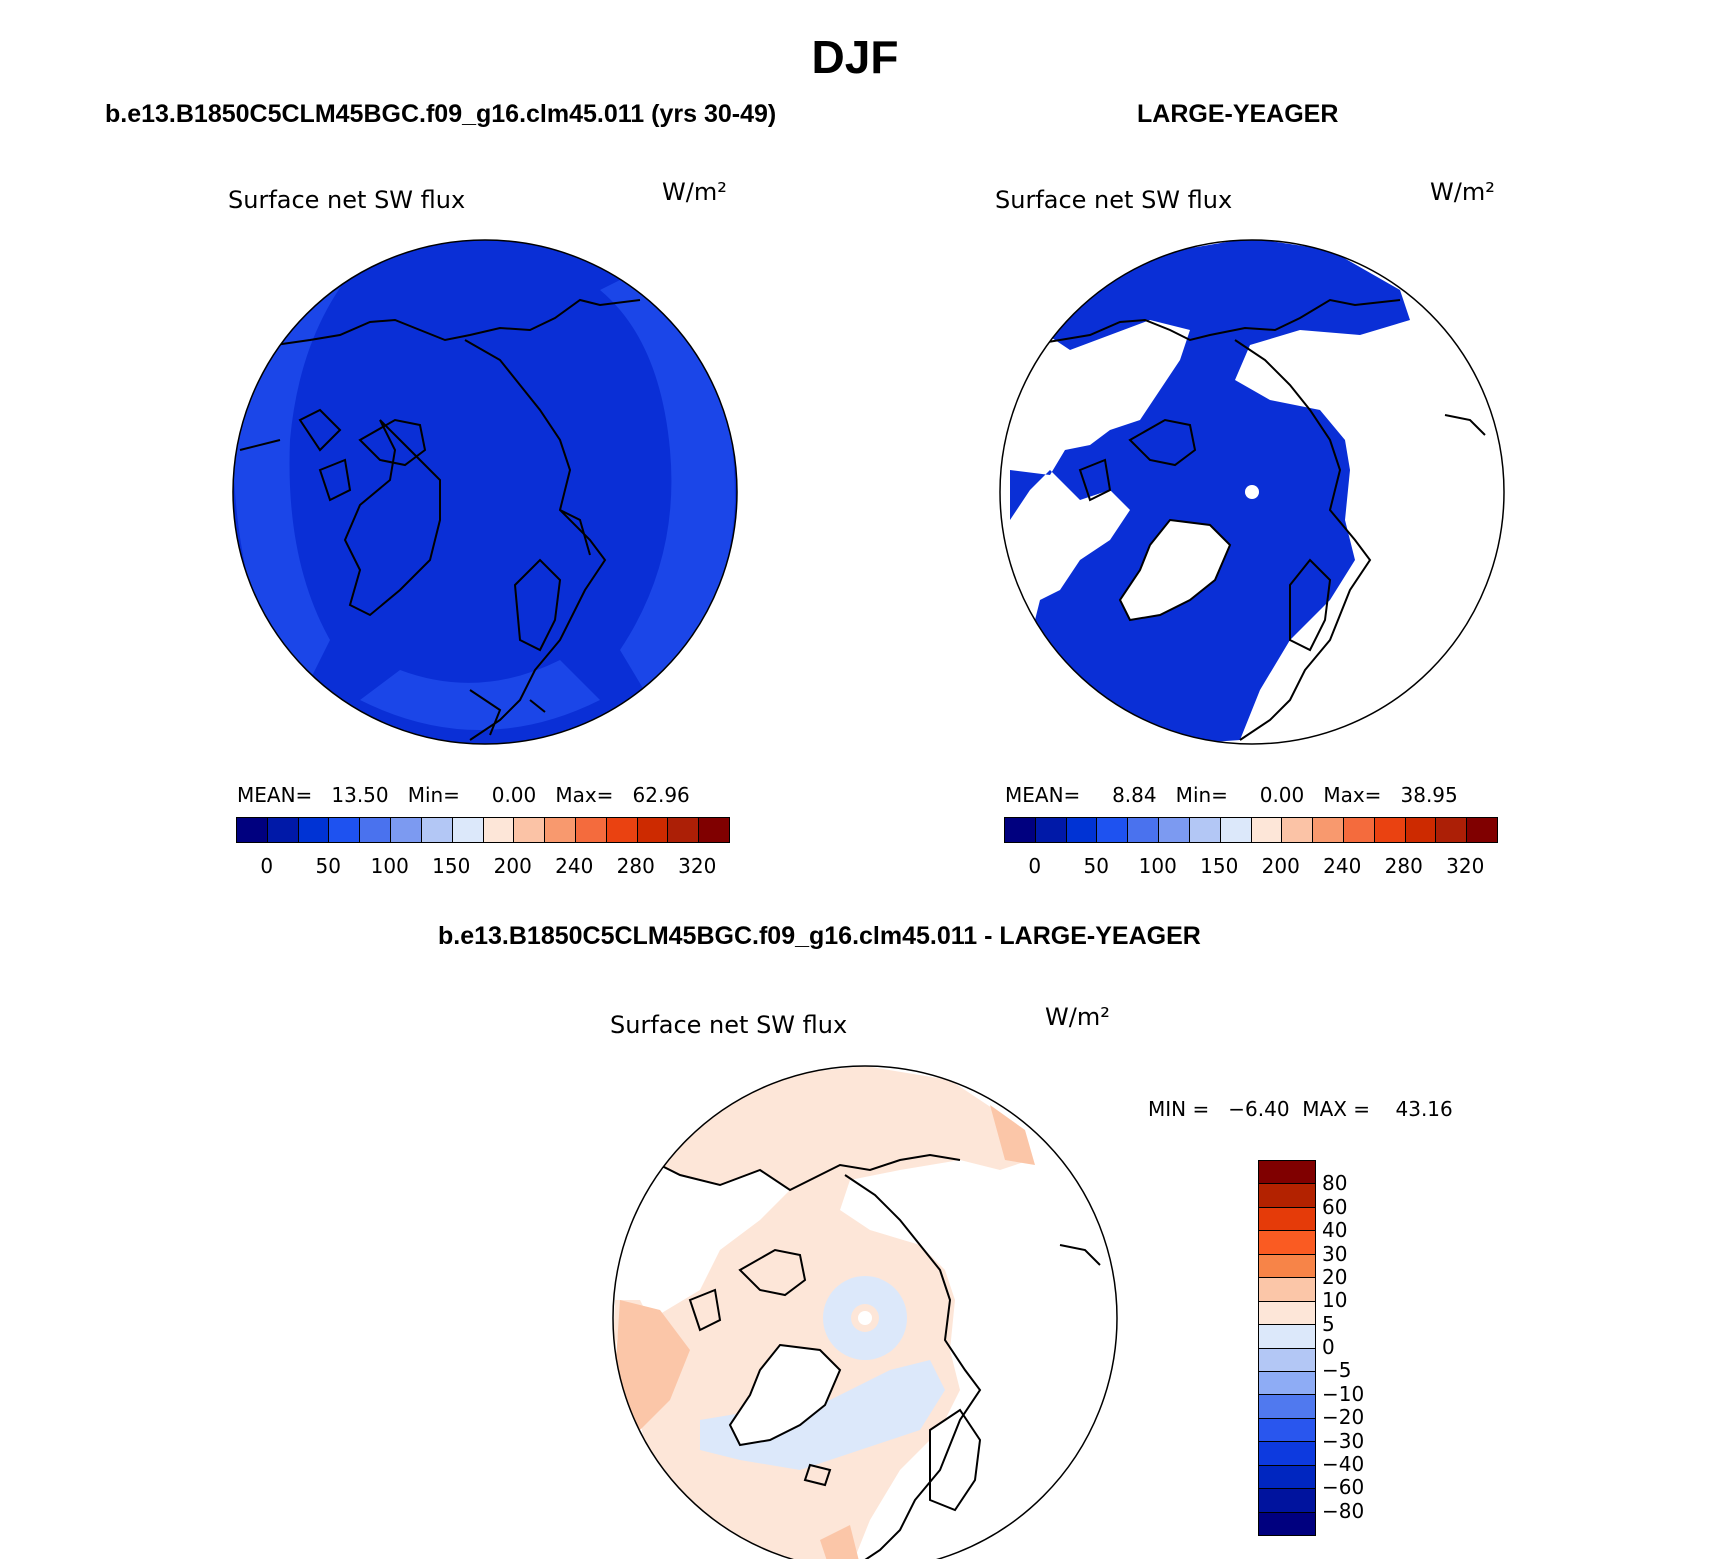  I want to click on panel-1-colorbar, so click(483, 830).